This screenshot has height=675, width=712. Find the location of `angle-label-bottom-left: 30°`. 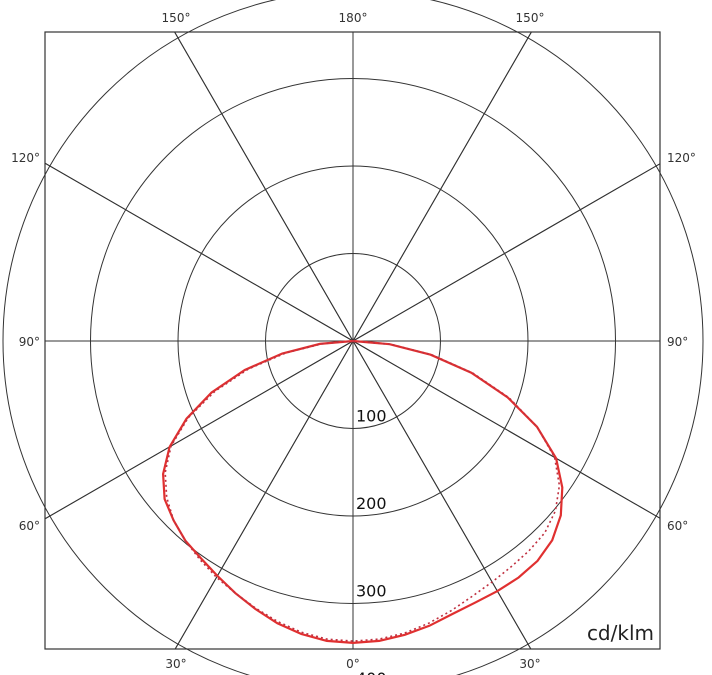

angle-label-bottom-left: 30° is located at coordinates (175, 664).